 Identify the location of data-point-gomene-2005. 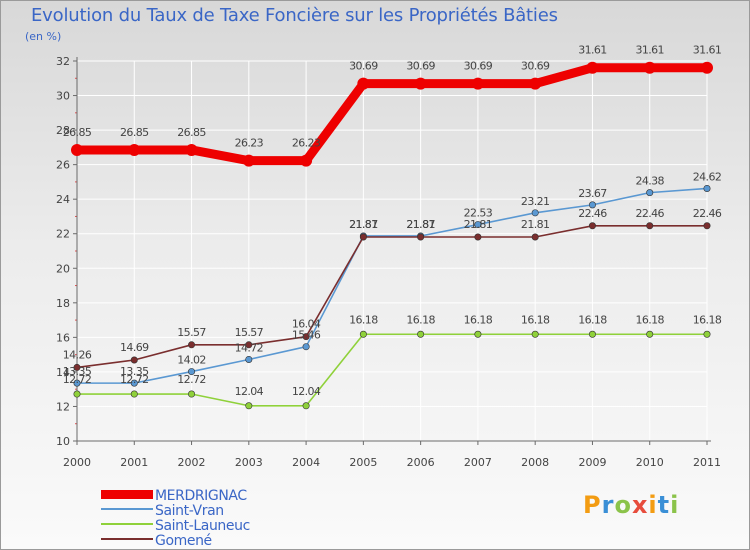
(363, 237).